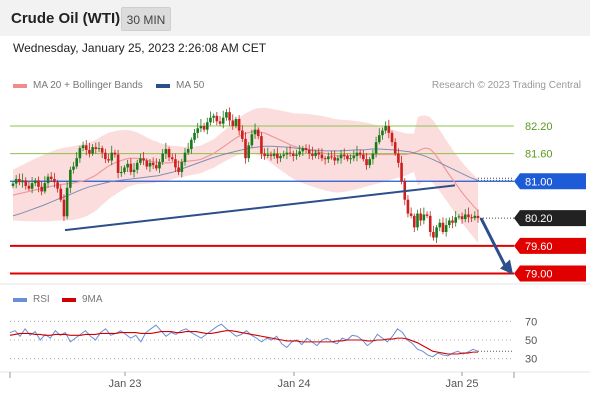  I want to click on pivot-tag, so click(550, 181).